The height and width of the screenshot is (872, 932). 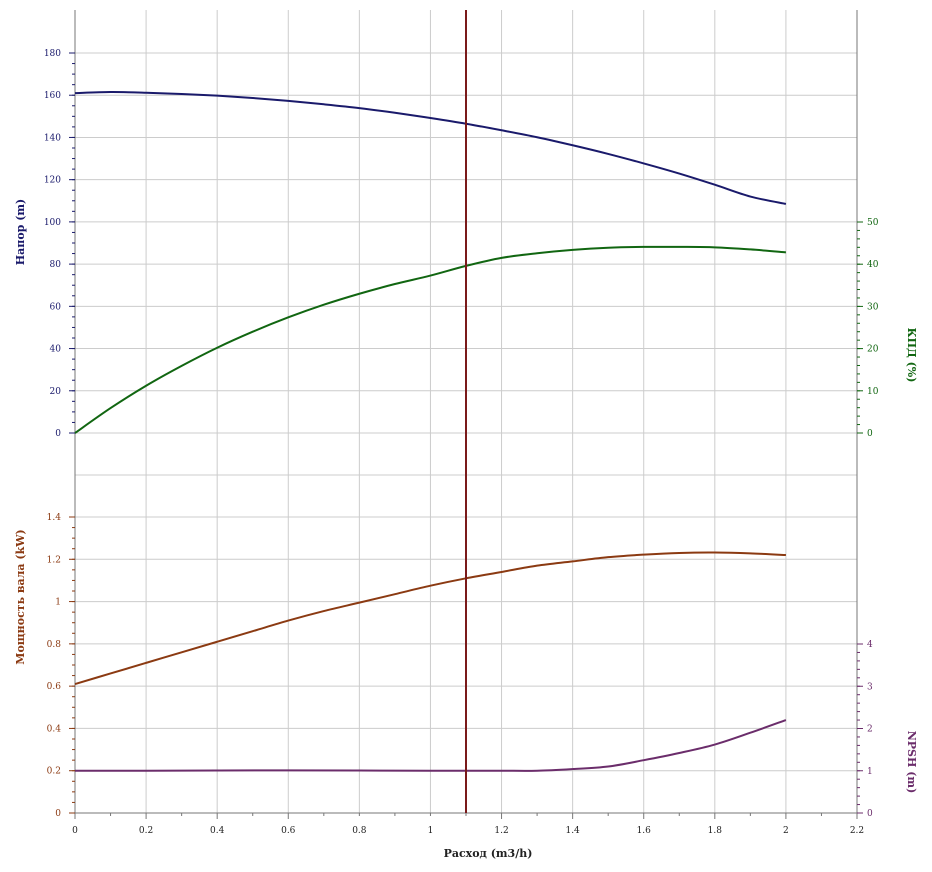 What do you see at coordinates (644, 831) in the screenshot?
I see `x-tick-label: 1.6` at bounding box center [644, 831].